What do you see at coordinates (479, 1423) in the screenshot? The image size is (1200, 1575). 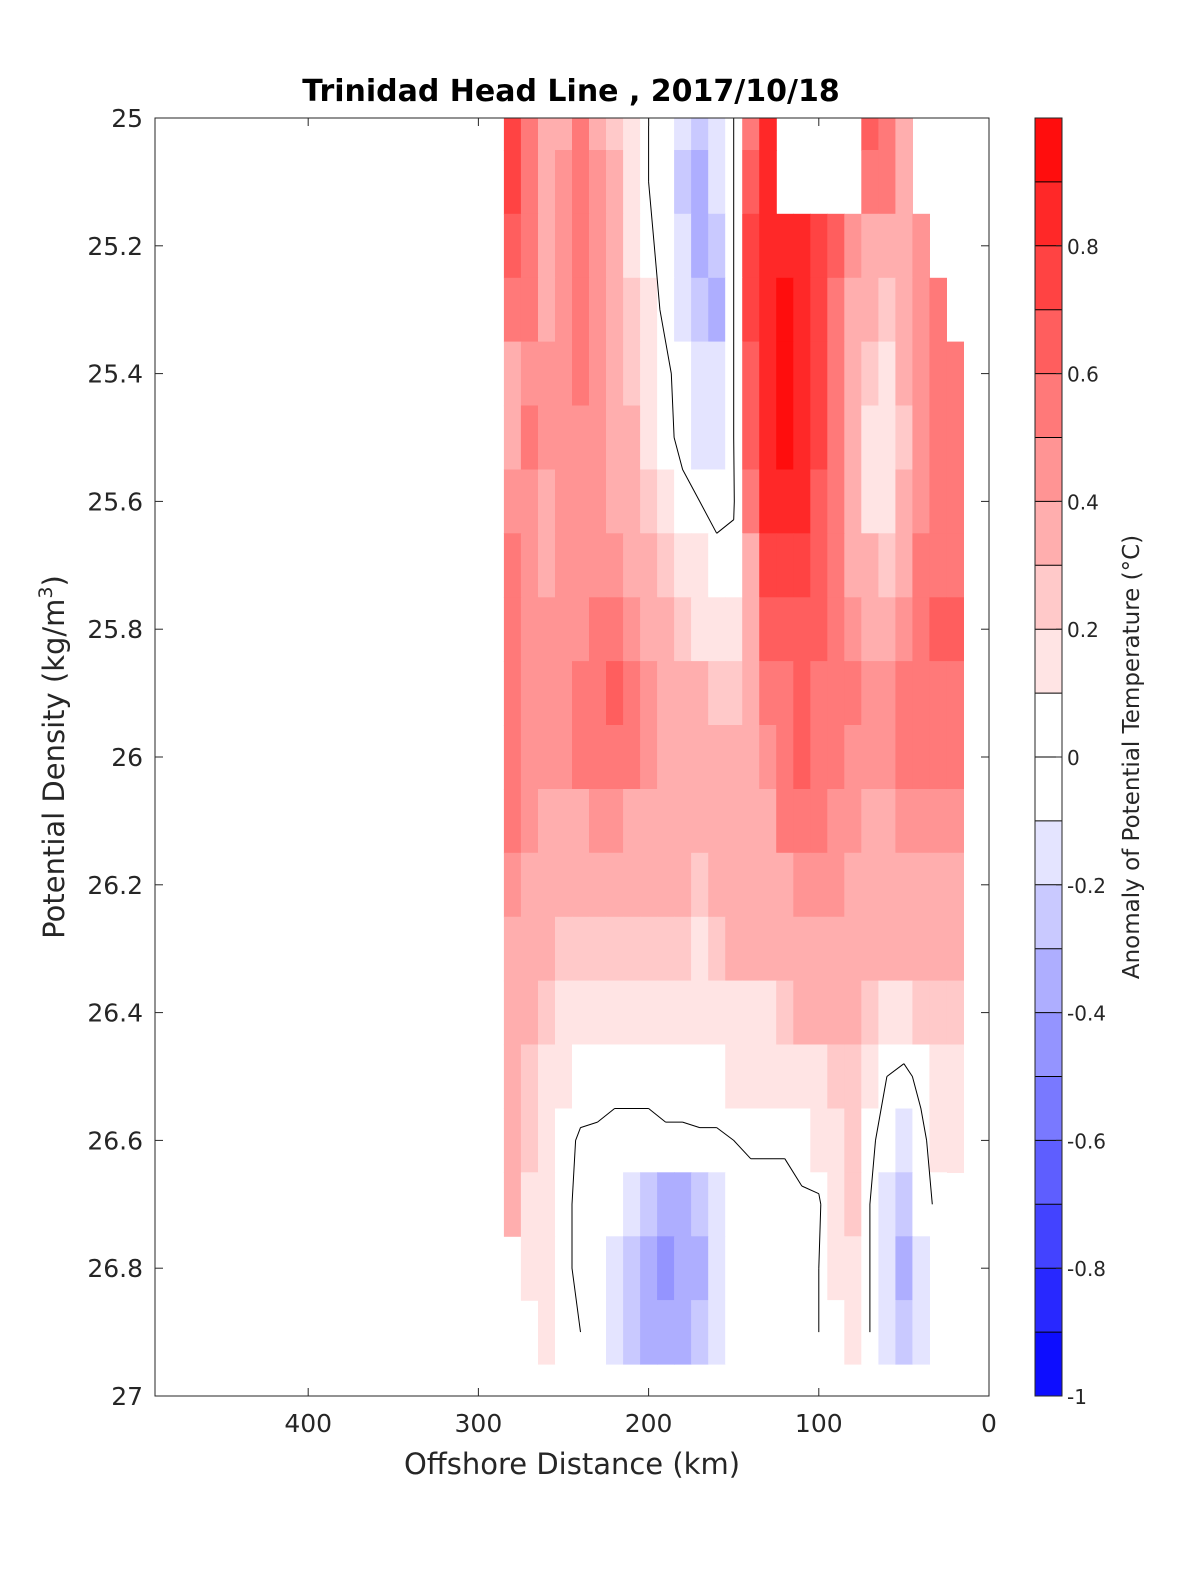 I see `x-tick-label: 300` at bounding box center [479, 1423].